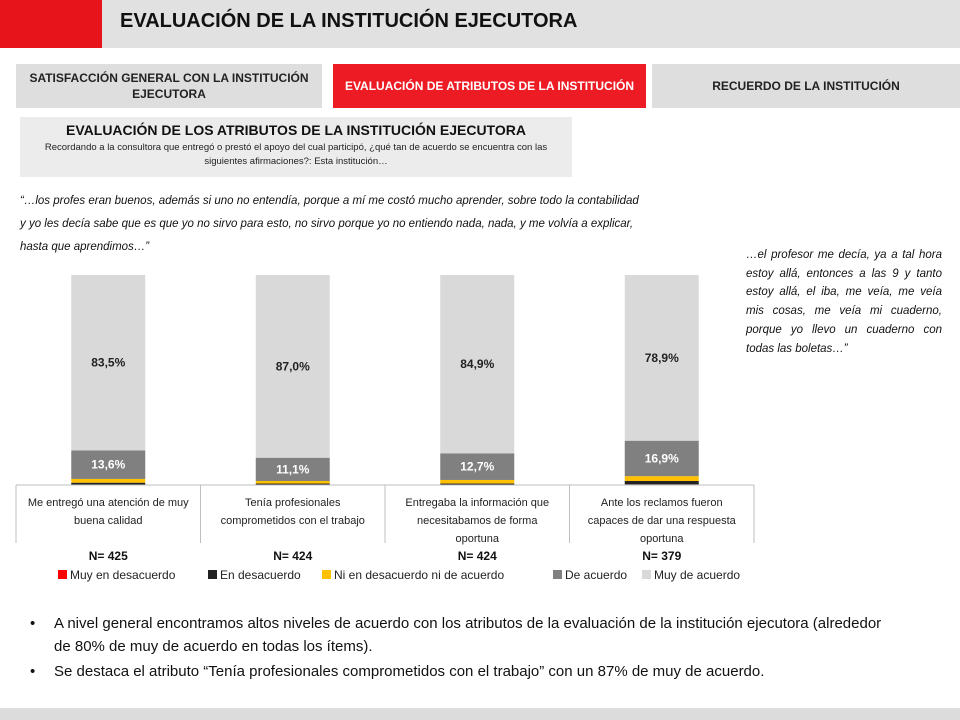 The image size is (960, 720). I want to click on legend-label-5: Muy de acuerdo, so click(697, 575).